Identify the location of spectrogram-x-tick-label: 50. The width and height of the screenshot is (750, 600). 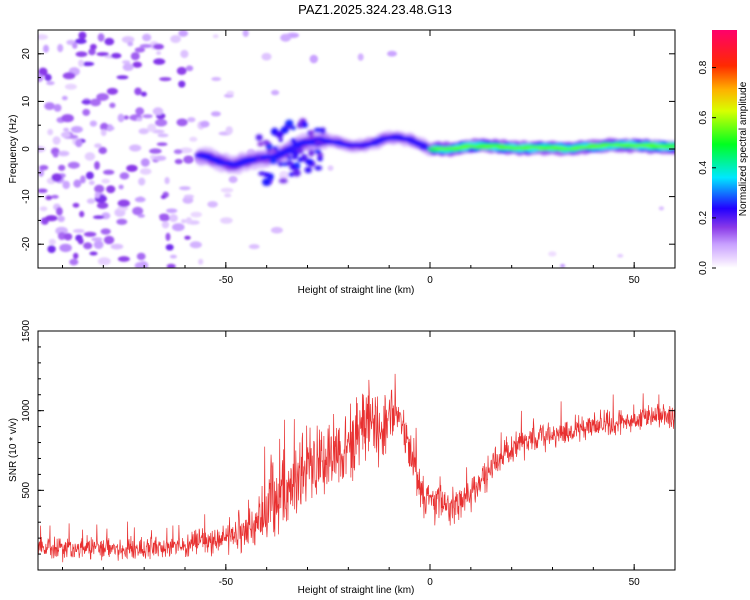
(635, 280).